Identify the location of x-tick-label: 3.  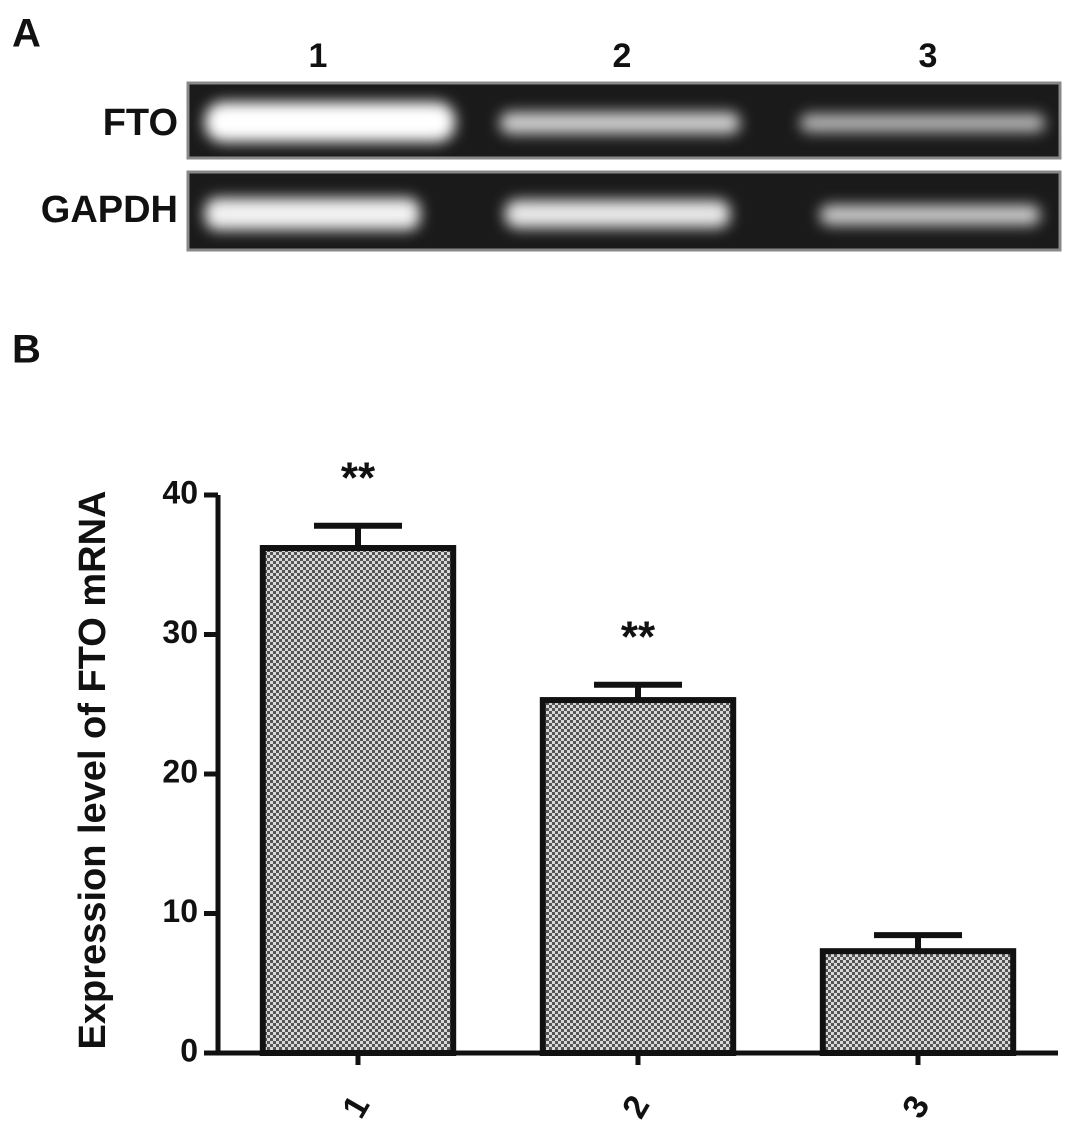
(916, 1106).